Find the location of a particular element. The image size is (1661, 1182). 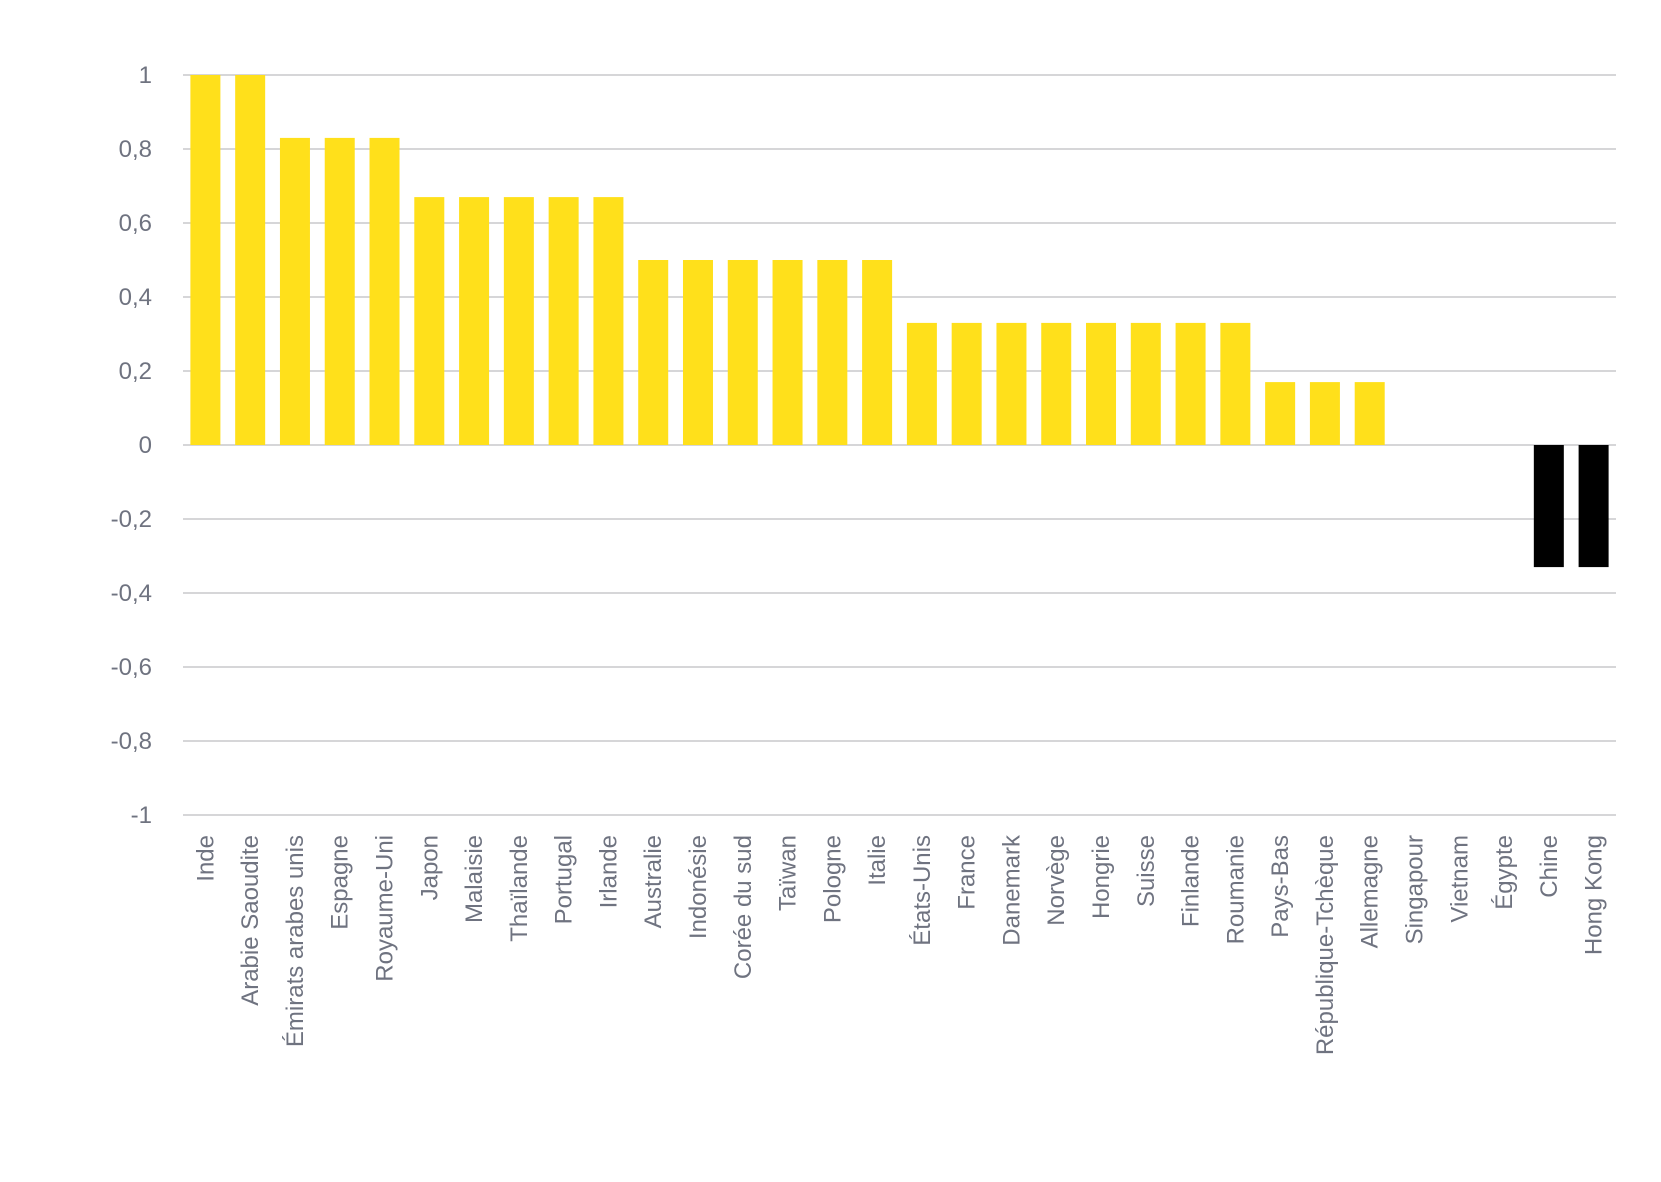

y-tick-label: 0 is located at coordinates (145, 445).